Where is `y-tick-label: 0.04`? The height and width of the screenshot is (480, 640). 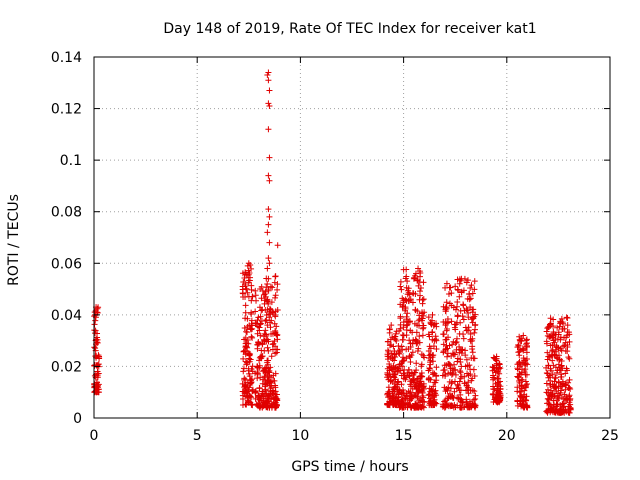
y-tick-label: 0.04 is located at coordinates (66, 316).